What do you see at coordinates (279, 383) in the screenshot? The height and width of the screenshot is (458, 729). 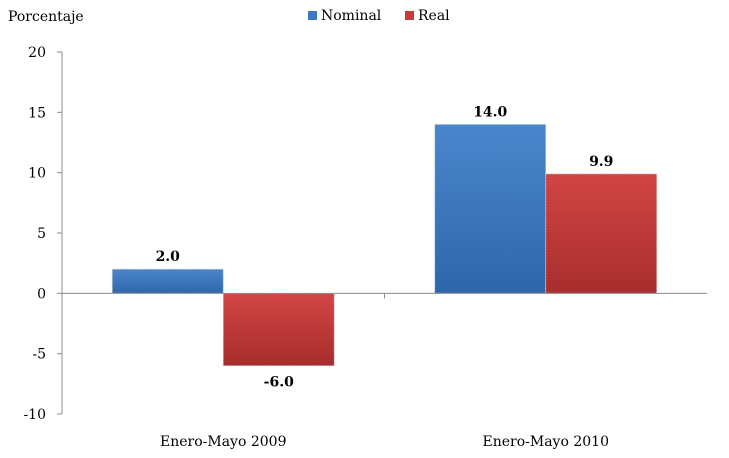 I see `data-label-real-0: -6.0` at bounding box center [279, 383].